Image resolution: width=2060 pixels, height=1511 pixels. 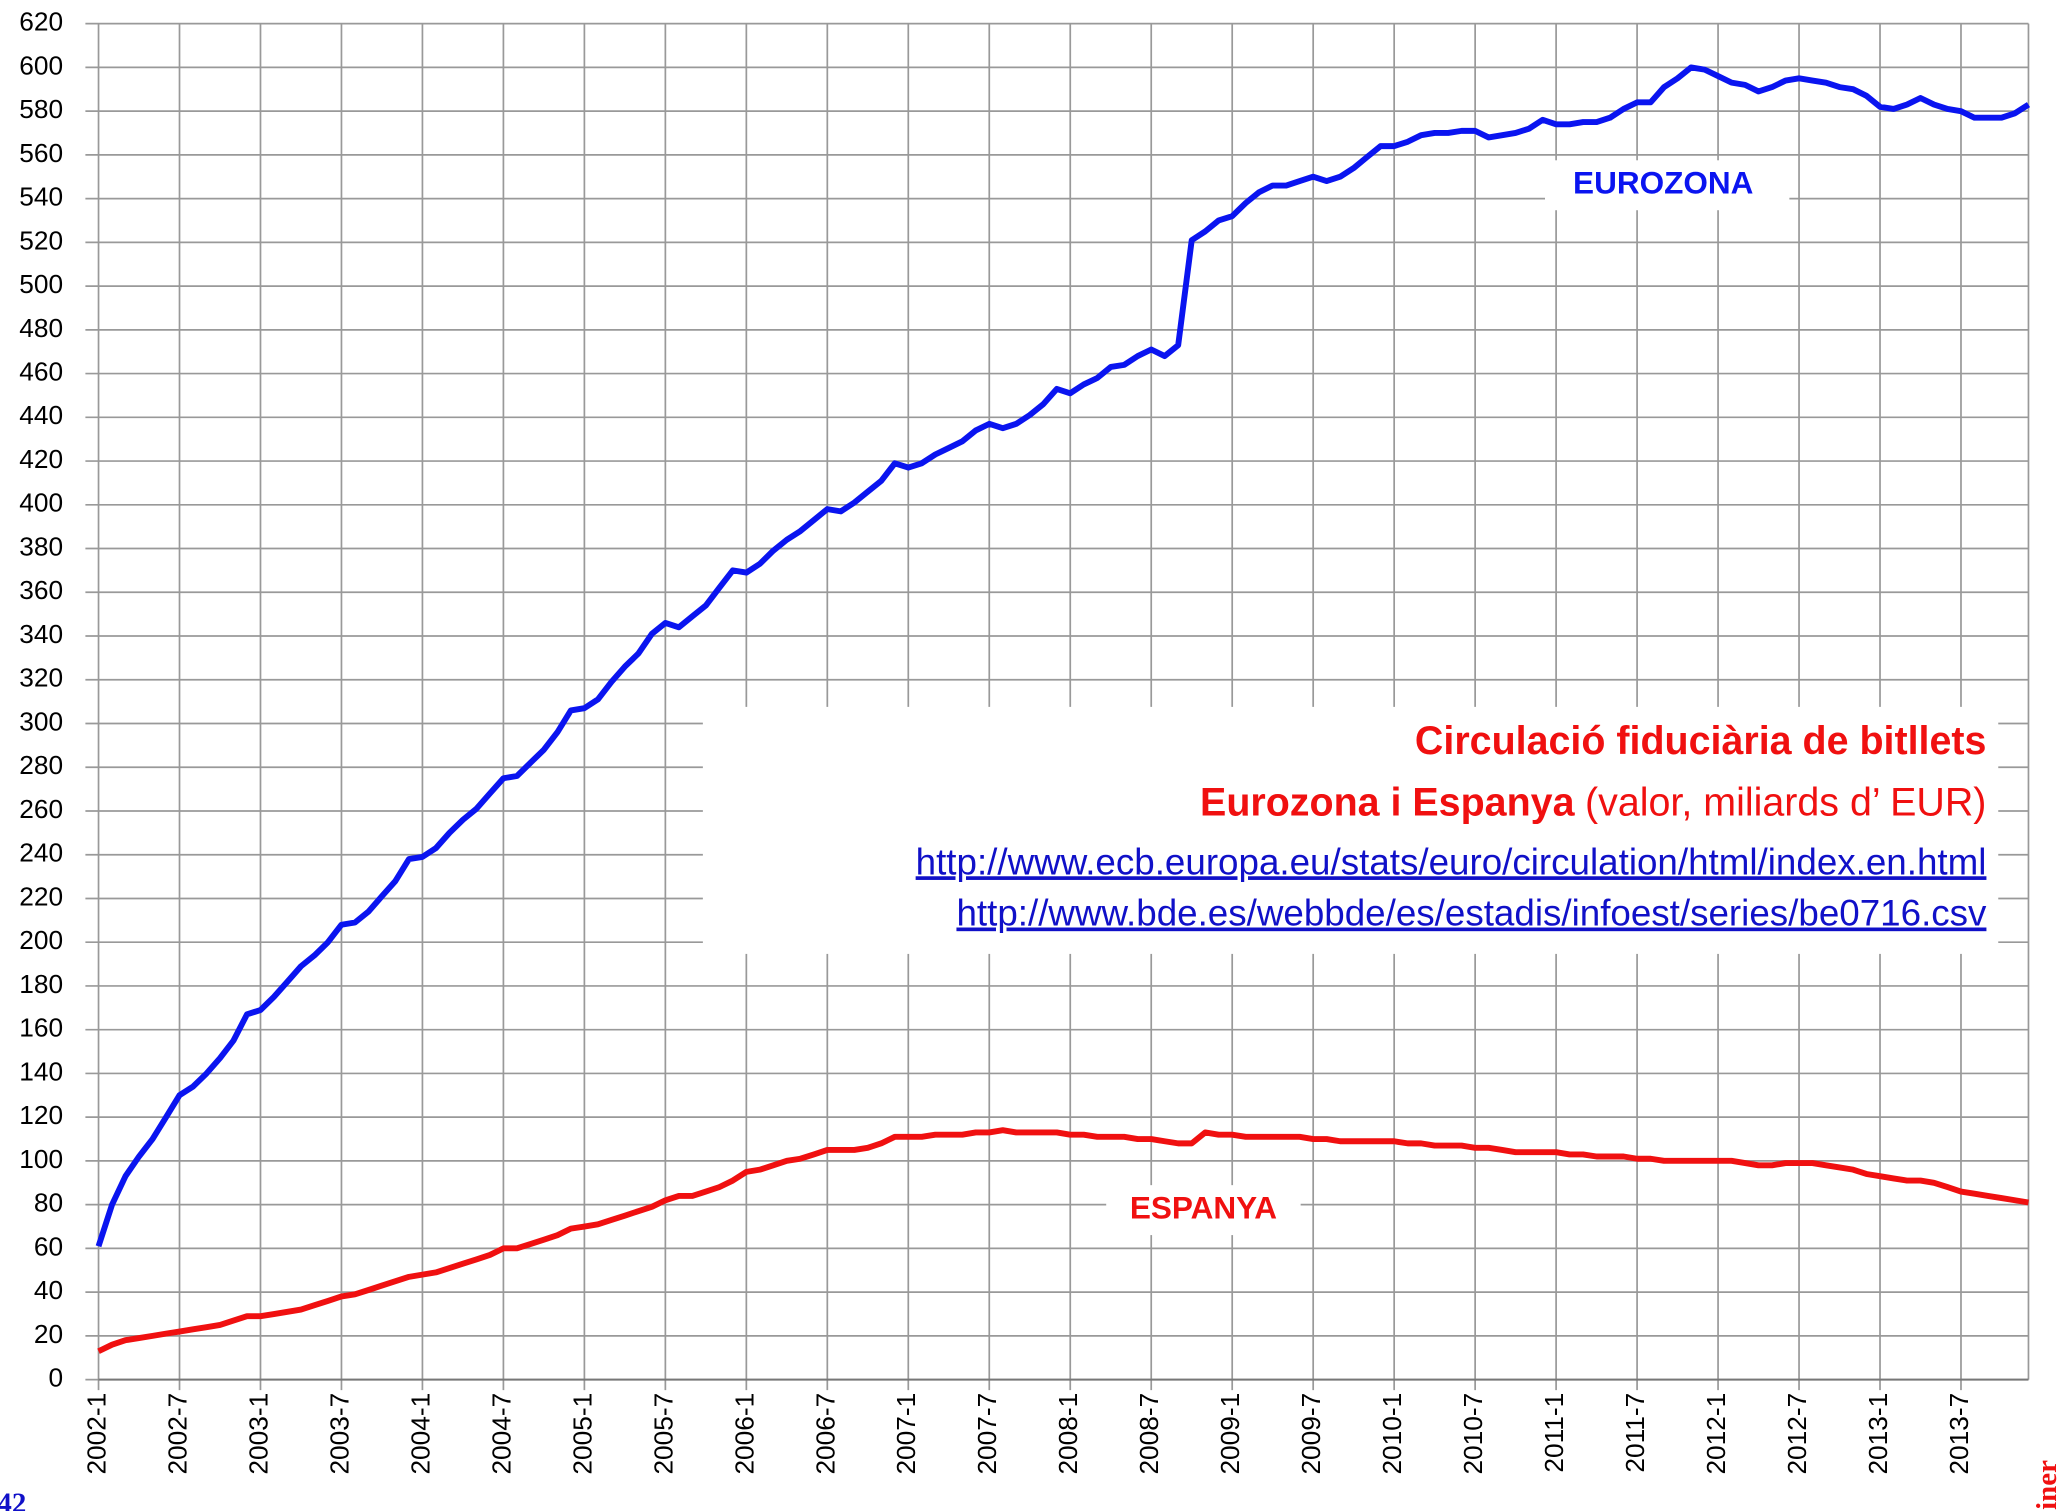 I want to click on x-tick-label: 2012-1, so click(x=1716, y=1434).